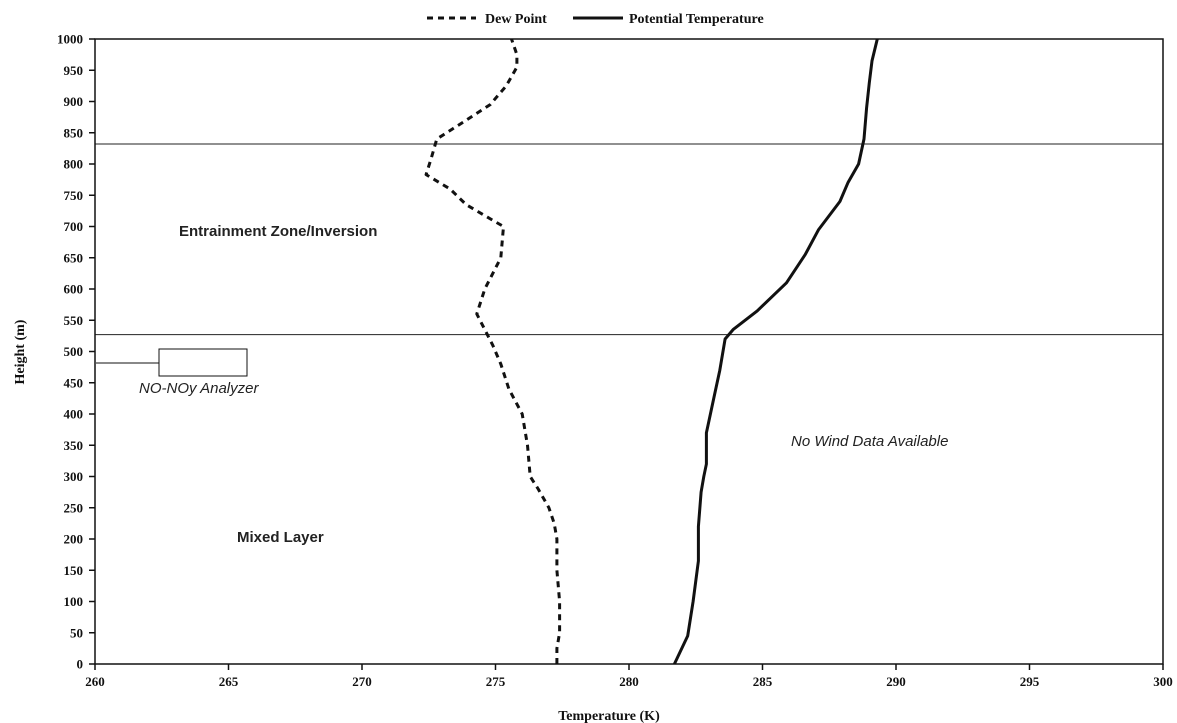 The height and width of the screenshot is (723, 1177). I want to click on y-tick-label: 950, so click(74, 70).